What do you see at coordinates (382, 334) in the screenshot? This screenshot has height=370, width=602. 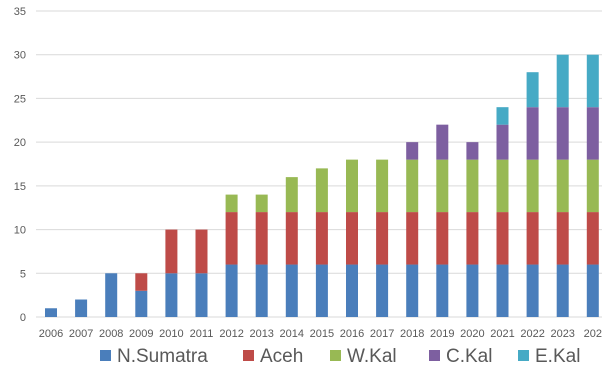 I see `x-tick-label: 2017` at bounding box center [382, 334].